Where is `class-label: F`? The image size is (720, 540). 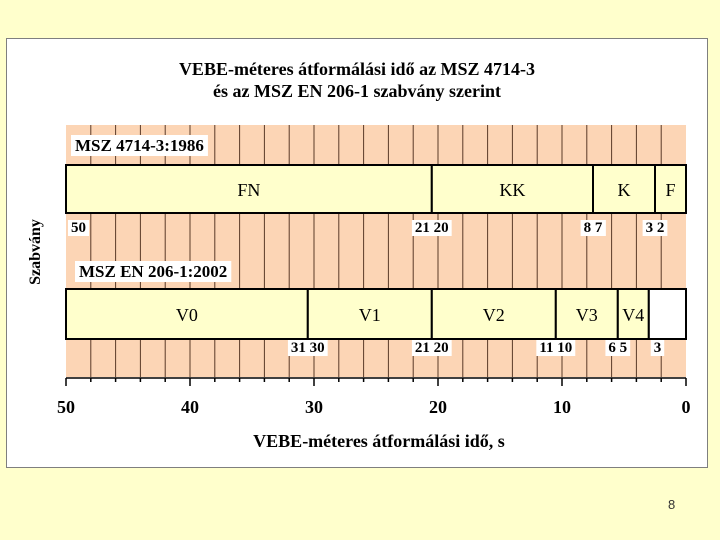 class-label: F is located at coordinates (670, 190).